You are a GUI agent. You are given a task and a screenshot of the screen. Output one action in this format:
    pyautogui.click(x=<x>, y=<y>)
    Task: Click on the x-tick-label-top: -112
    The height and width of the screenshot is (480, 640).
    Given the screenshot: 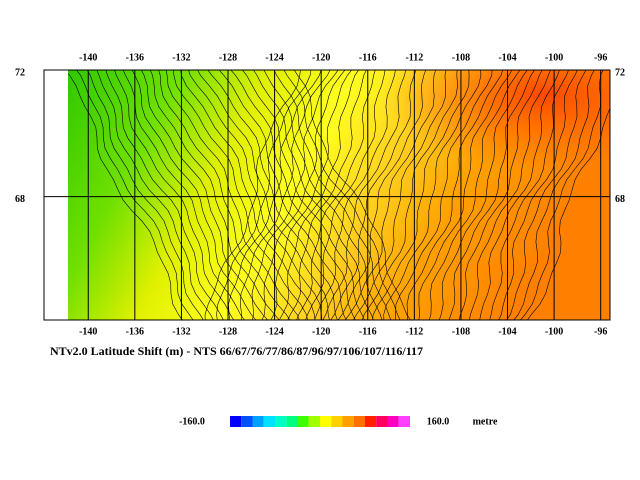 What is the action you would take?
    pyautogui.click(x=414, y=57)
    